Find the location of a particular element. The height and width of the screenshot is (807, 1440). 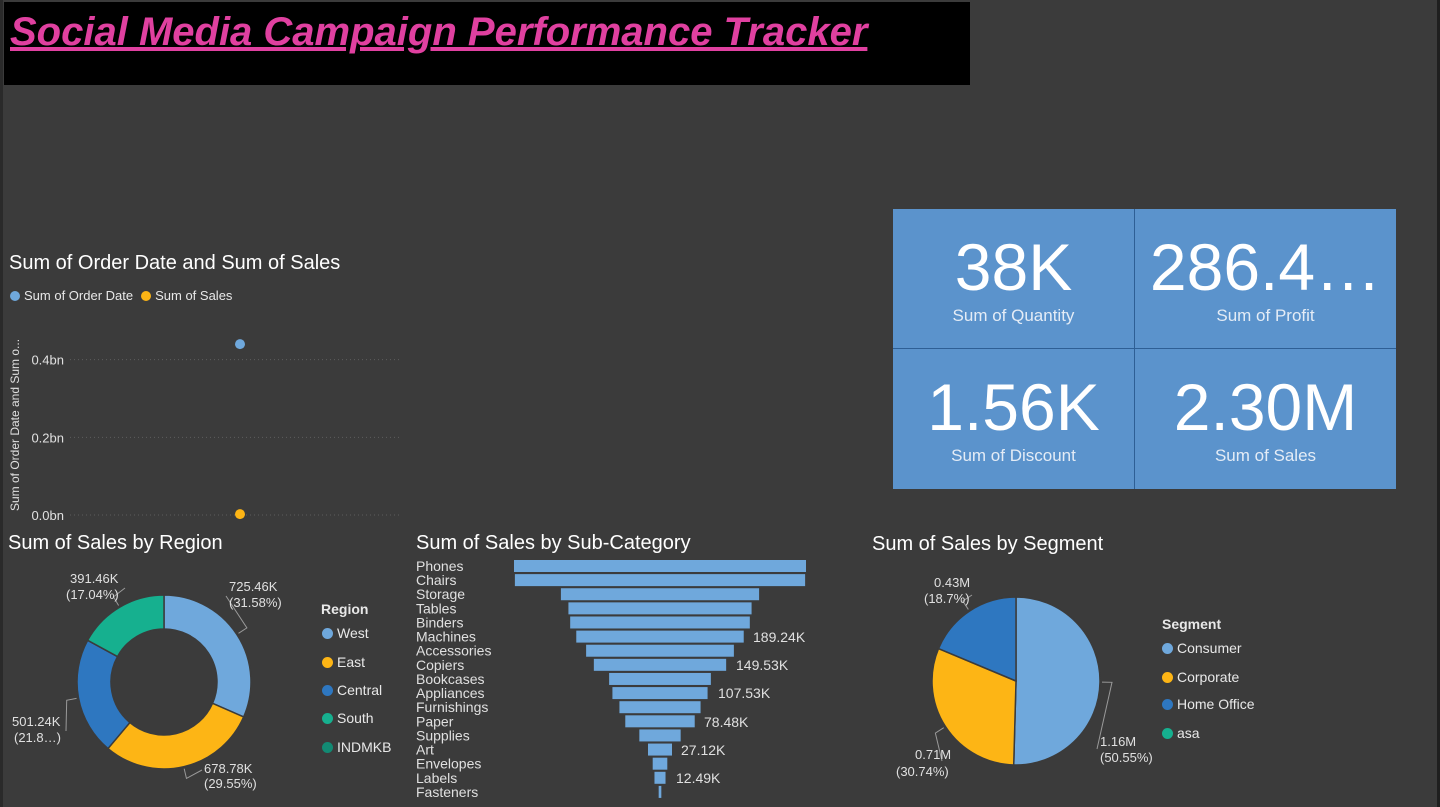

subcat-category-label: Accessories is located at coordinates (453, 651).